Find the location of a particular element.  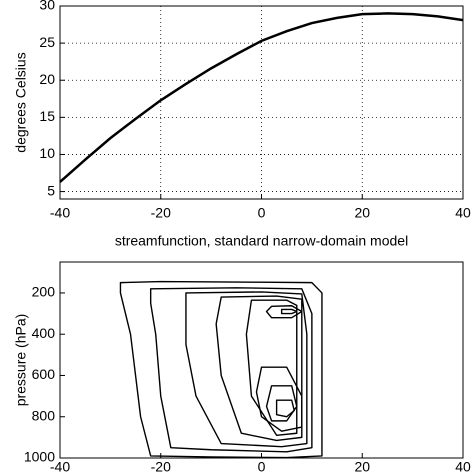

y-tick-label: 200 is located at coordinates (44, 292).